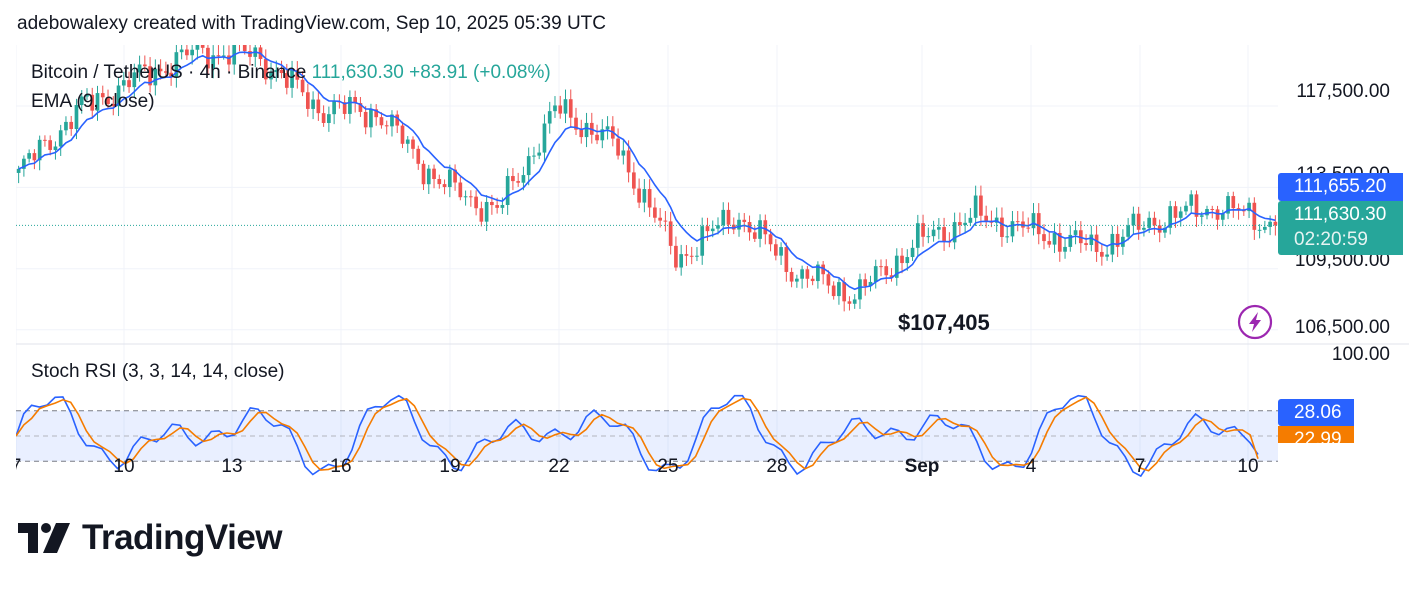 The image size is (1427, 591). I want to click on price-axis-label: 117,500.00, so click(1343, 91).